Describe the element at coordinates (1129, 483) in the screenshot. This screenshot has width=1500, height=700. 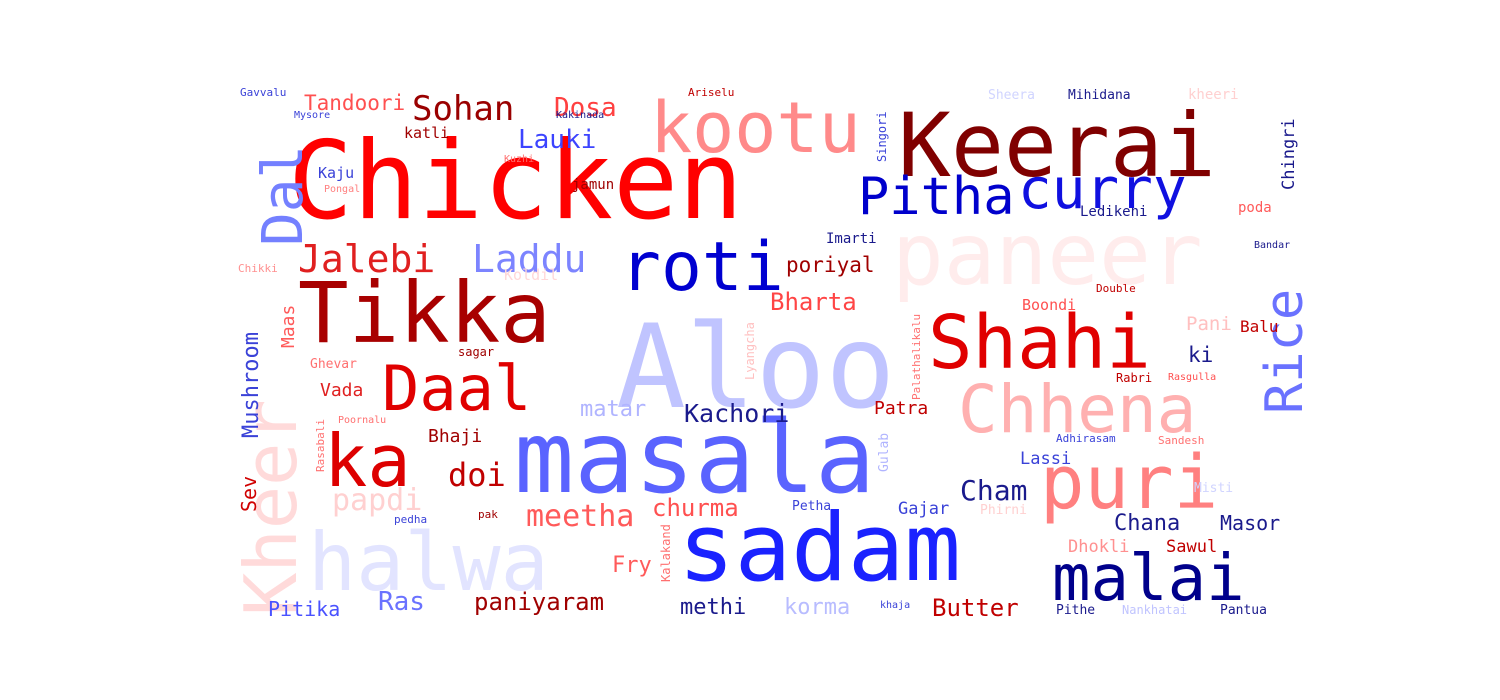
I see `word-puri: puri` at that location.